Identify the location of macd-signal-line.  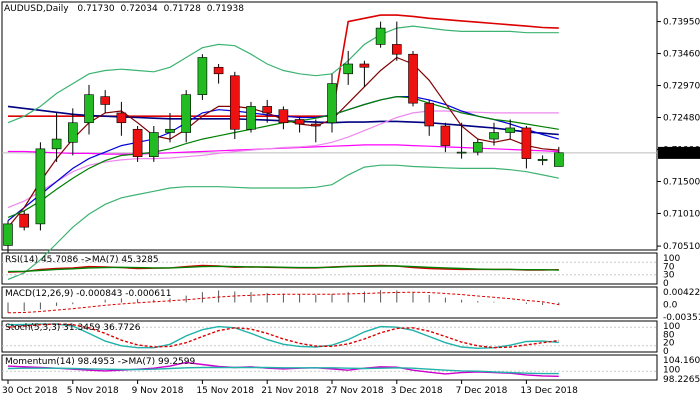
(283, 302).